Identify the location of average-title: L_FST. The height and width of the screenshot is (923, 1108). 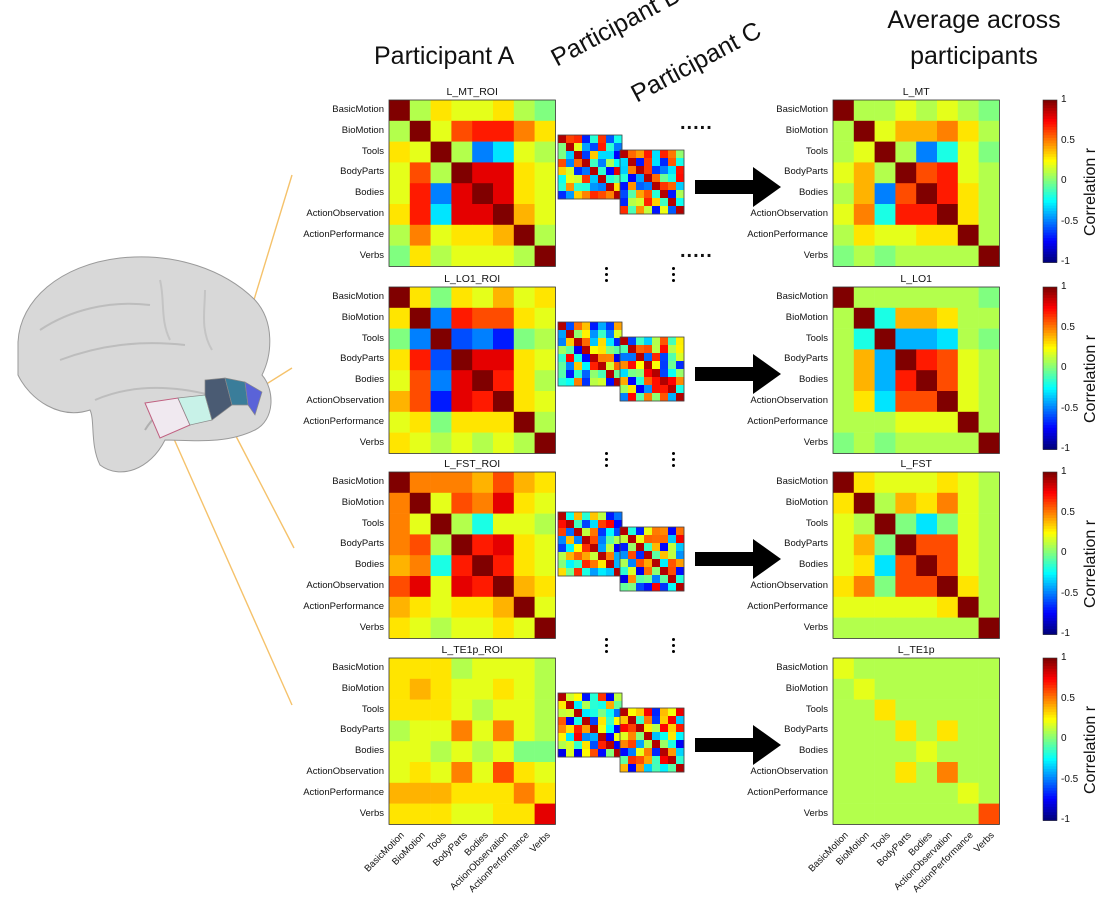
(916, 464).